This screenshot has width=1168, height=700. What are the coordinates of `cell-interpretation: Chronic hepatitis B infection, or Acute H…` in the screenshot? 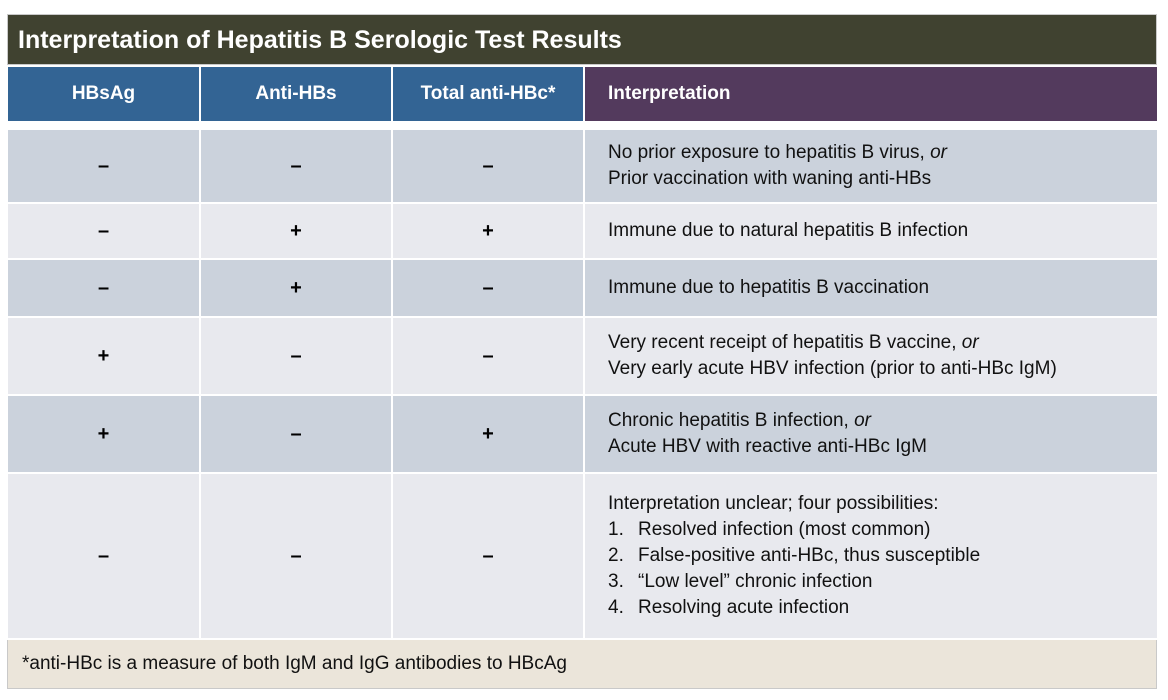 It's located at (871, 434).